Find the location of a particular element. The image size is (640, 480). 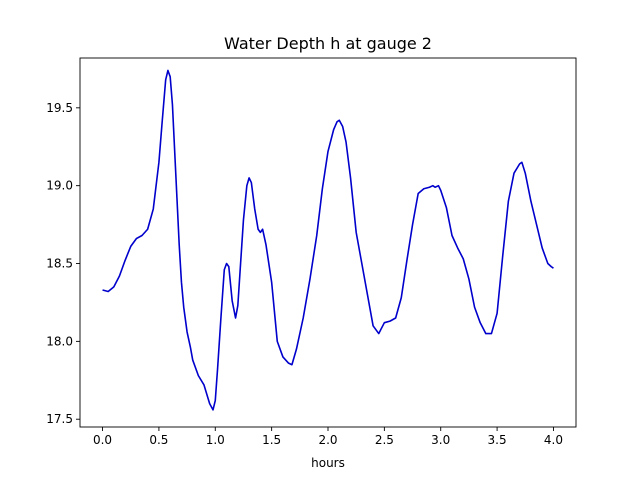

x-tick-label: 1.5 is located at coordinates (271, 440).